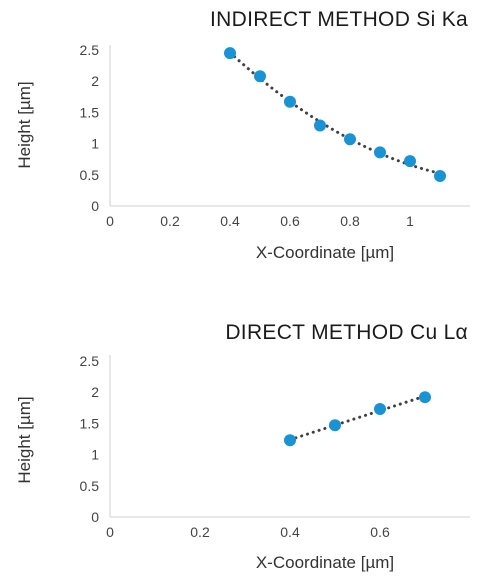 This screenshot has width=497, height=585. I want to click on x-tick-labels: 0 0.2 0.4 0.6 0.8 1, so click(260, 221).